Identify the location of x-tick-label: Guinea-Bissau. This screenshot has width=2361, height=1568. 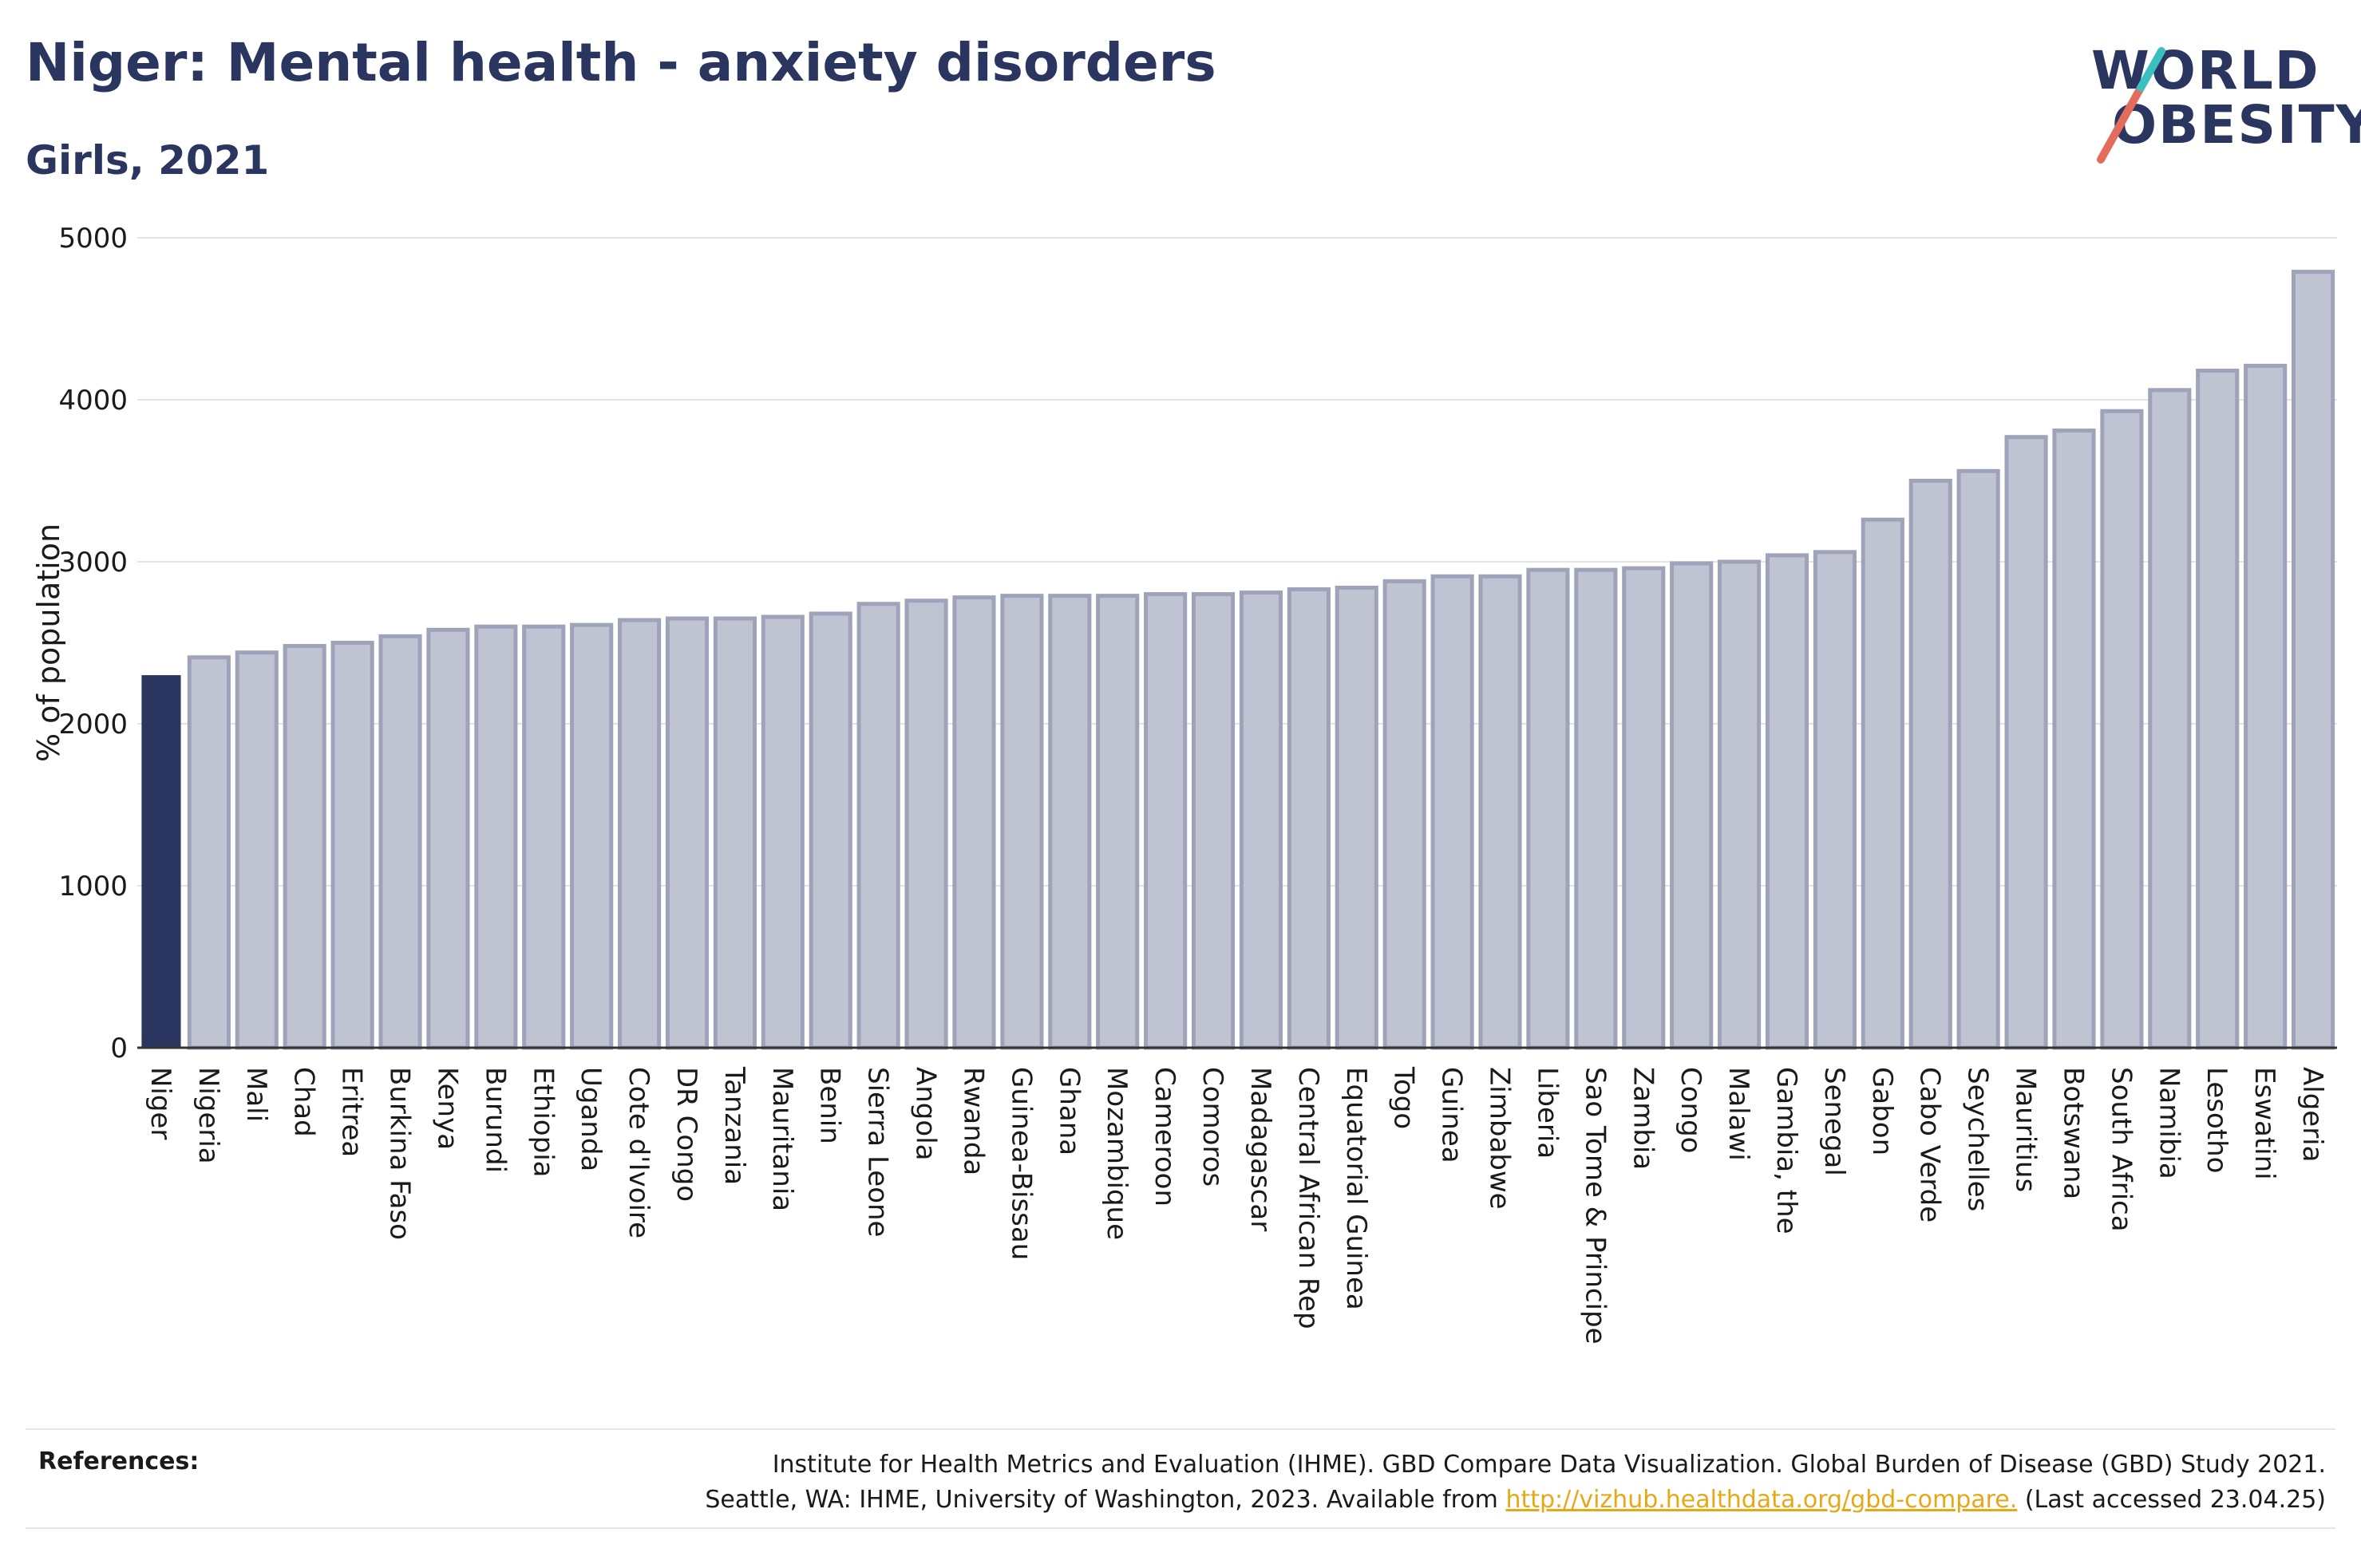
(1021, 1163).